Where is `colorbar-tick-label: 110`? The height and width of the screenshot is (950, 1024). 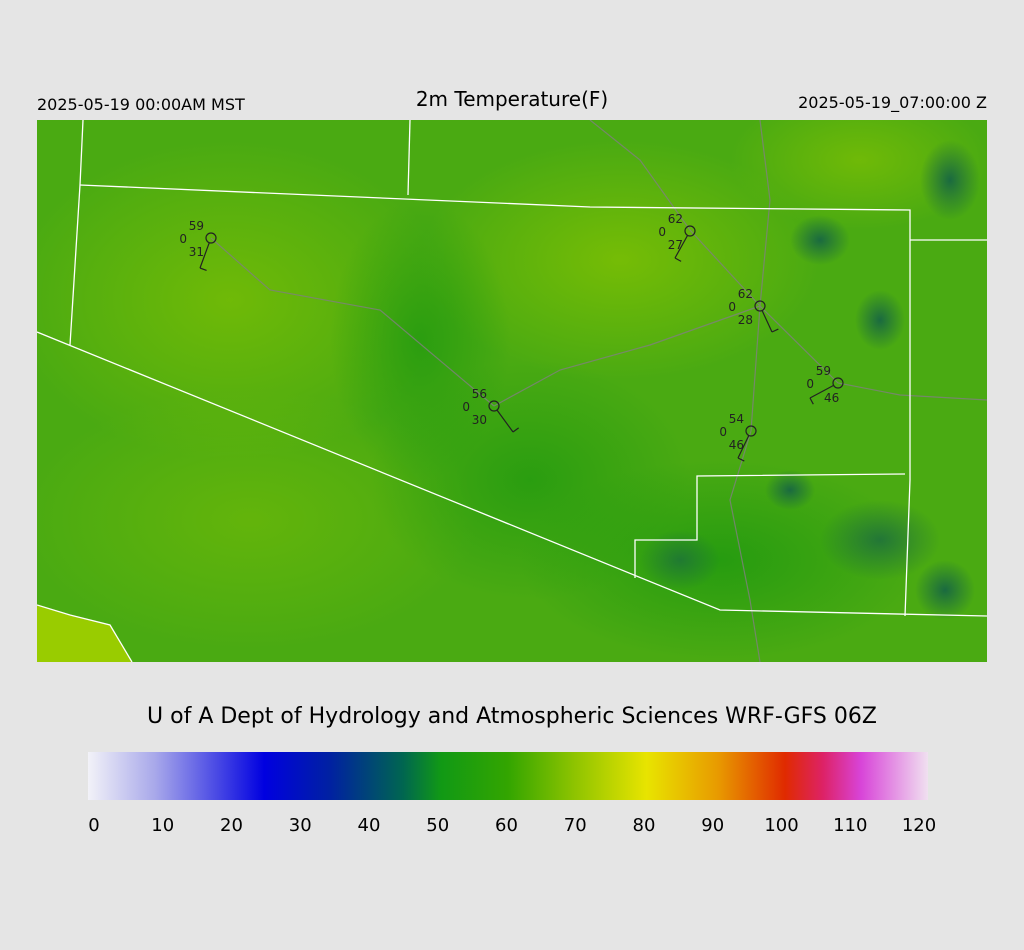
colorbar-tick-label: 110 is located at coordinates (850, 825).